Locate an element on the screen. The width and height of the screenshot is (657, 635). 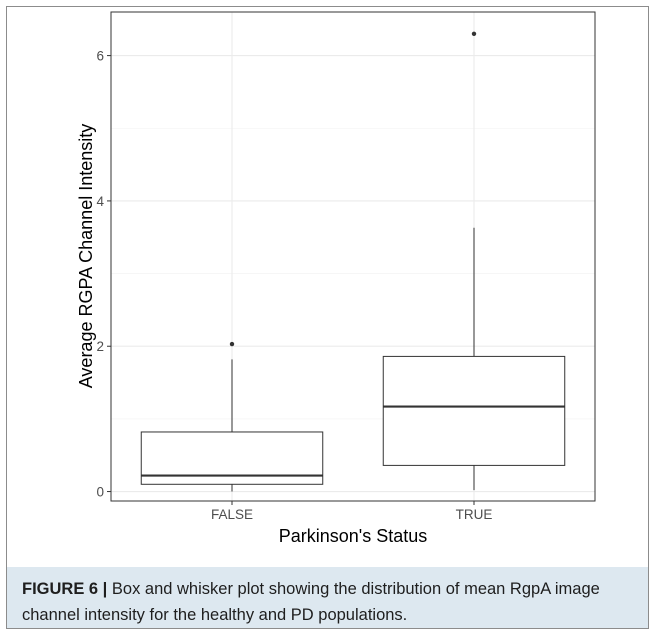
y-tick-label: 2 is located at coordinates (100, 346).